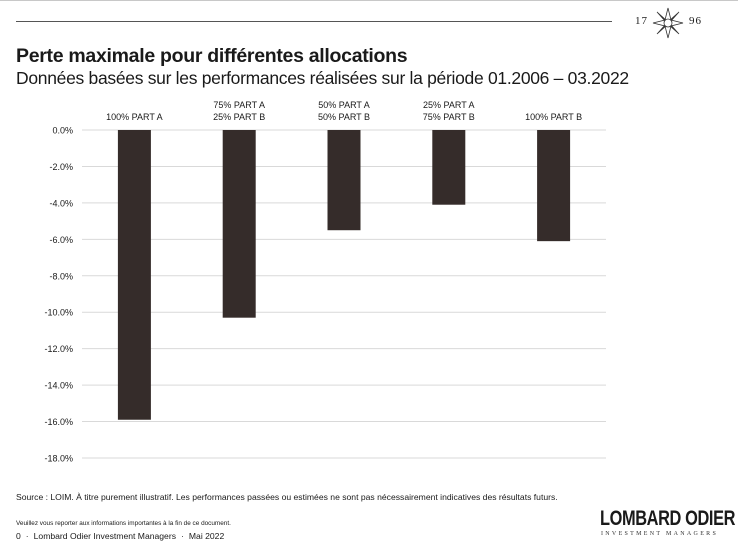 This screenshot has width=738, height=555. Describe the element at coordinates (695, 21) in the screenshot. I see `year-right: 96` at that location.